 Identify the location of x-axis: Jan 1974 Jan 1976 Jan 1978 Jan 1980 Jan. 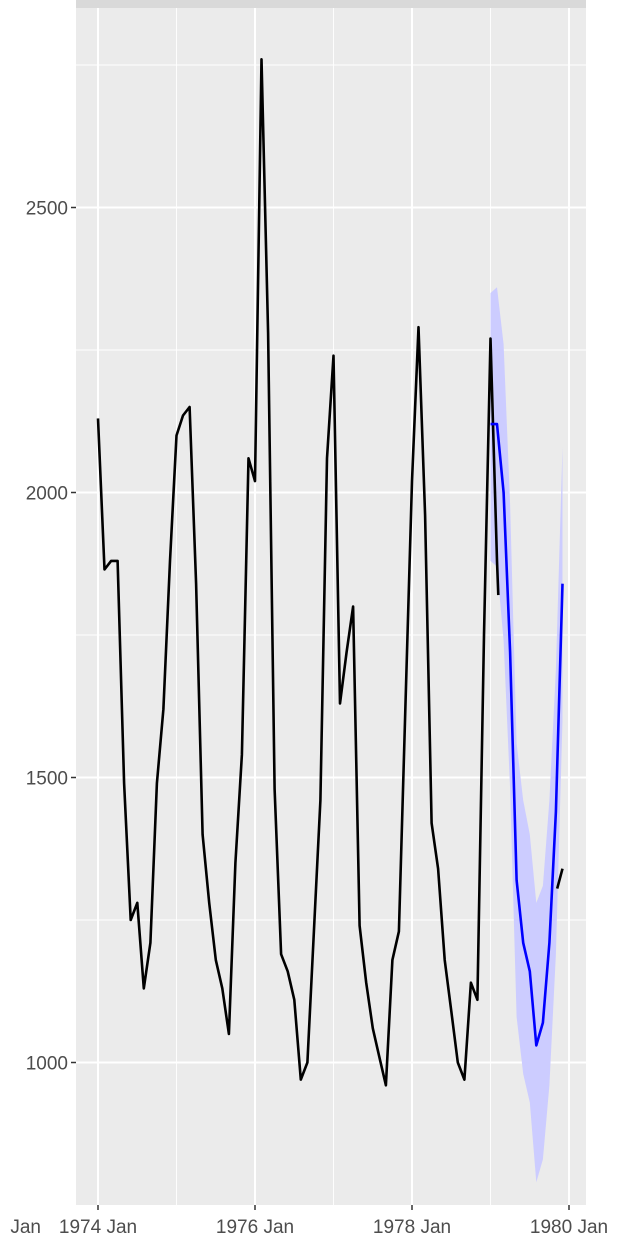
(309, 1221).